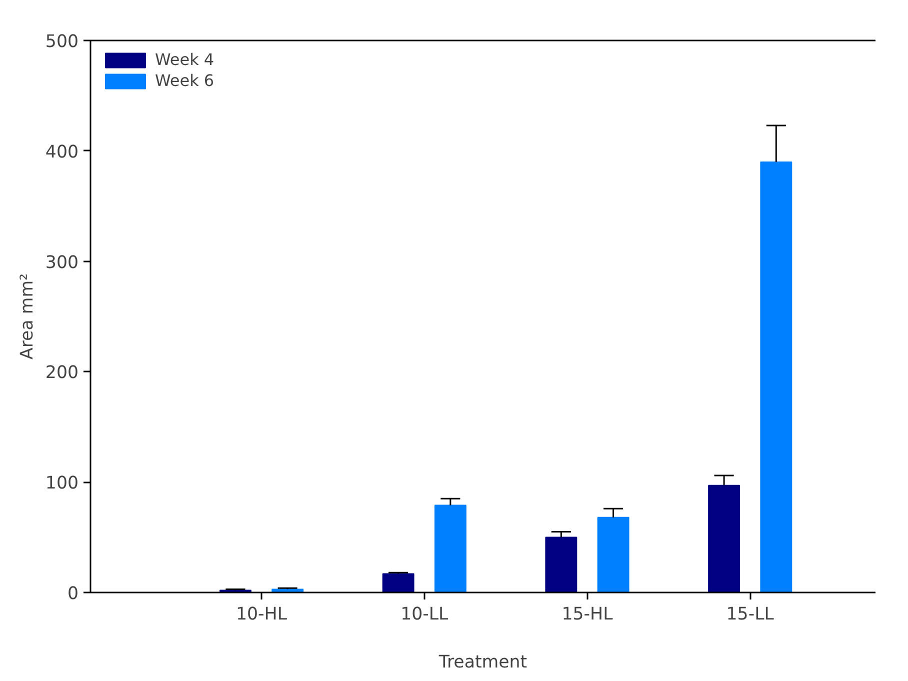 The width and height of the screenshot is (908, 681). What do you see at coordinates (73, 594) in the screenshot?
I see `y-tick-label: 0` at bounding box center [73, 594].